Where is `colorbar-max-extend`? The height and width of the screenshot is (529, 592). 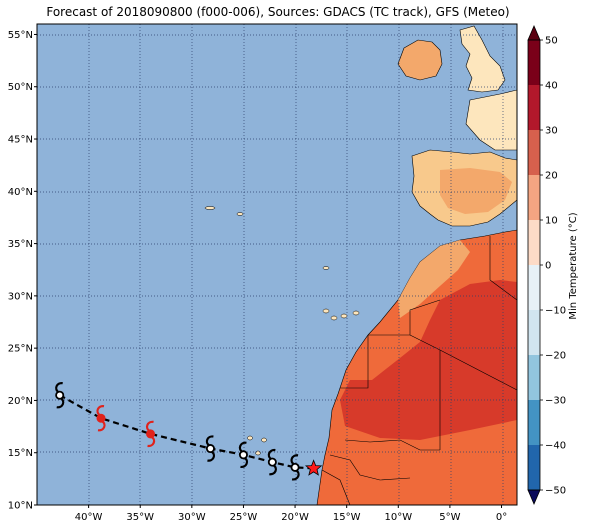
colorbar-max-extend is located at coordinates (534, 32).